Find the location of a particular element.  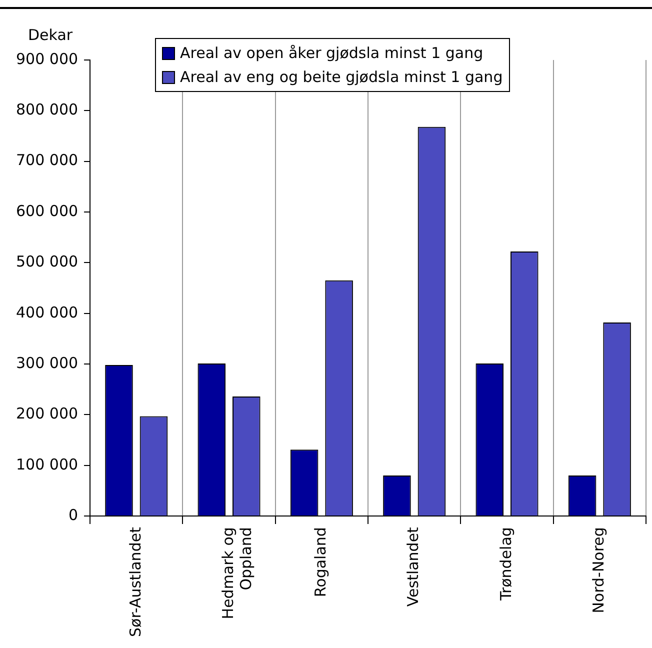

x-tick-label: Vestlandet is located at coordinates (413, 566).